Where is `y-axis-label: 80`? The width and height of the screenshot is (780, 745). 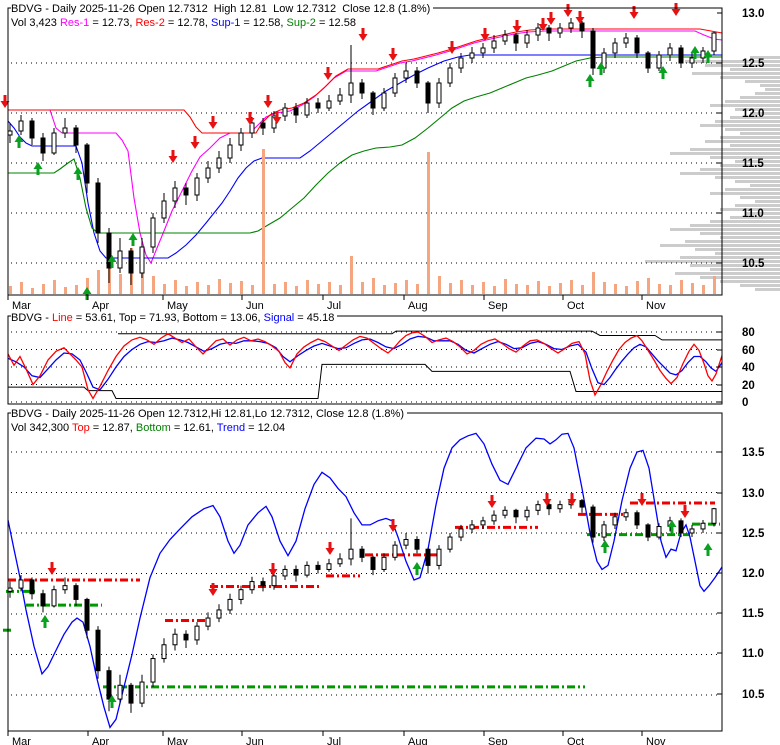
y-axis-label: 80 is located at coordinates (748, 333).